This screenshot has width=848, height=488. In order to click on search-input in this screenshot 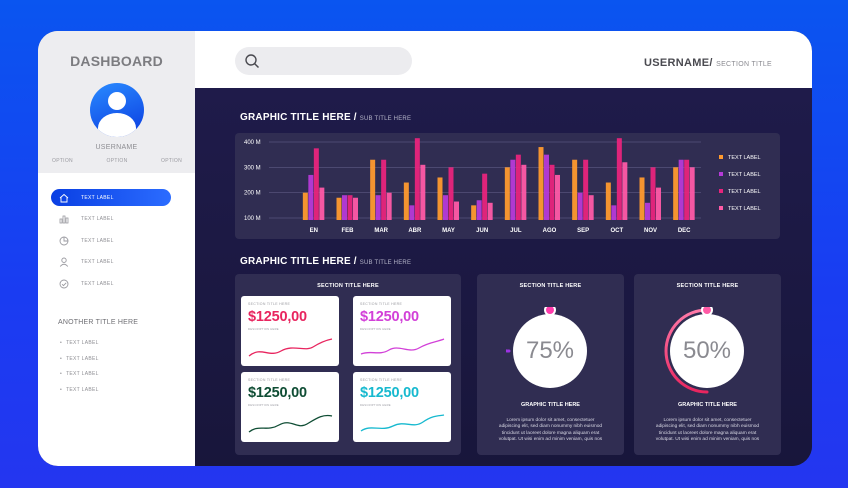, I will do `click(323, 61)`.